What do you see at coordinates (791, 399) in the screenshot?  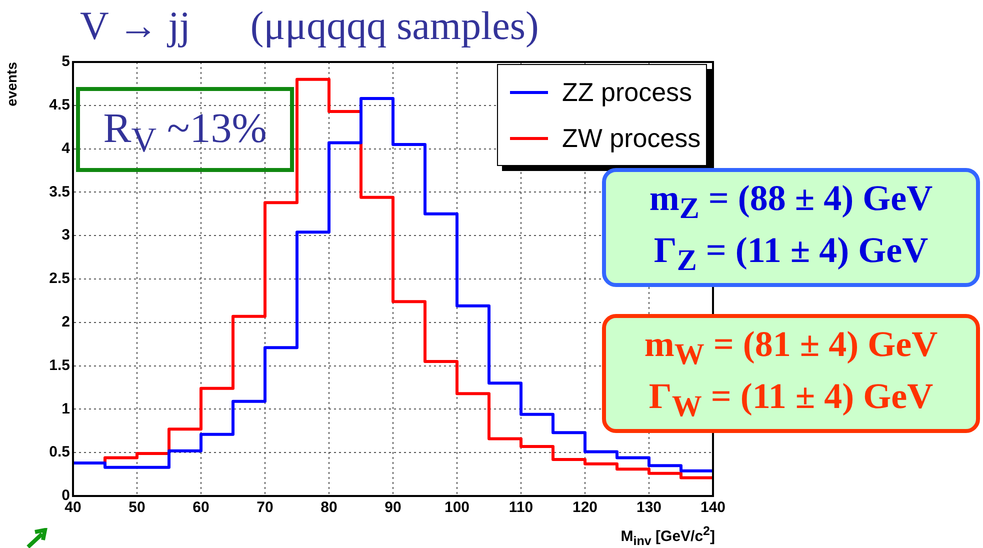 I see `annotation: Γ$_{W}$ = (11 ± 4) GeV` at bounding box center [791, 399].